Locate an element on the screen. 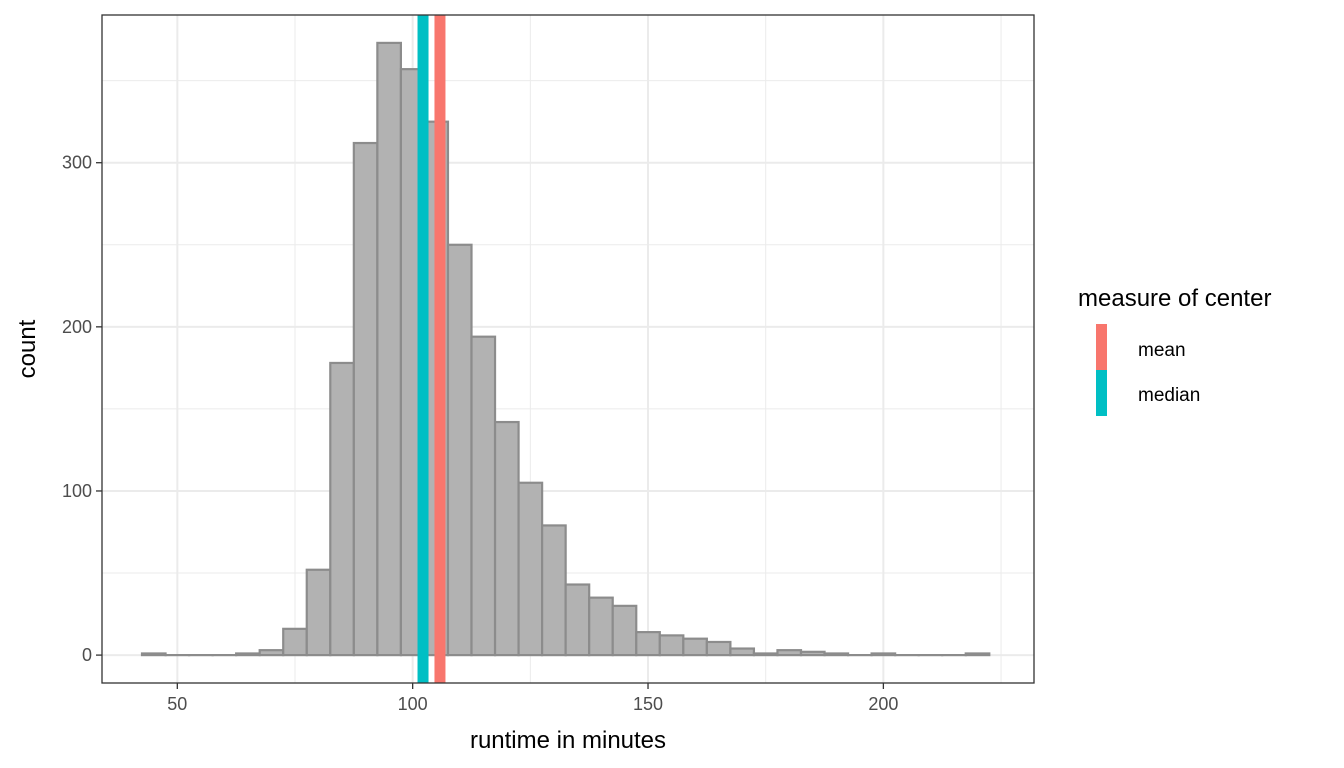  x-tick-label: 50 is located at coordinates (177, 704).